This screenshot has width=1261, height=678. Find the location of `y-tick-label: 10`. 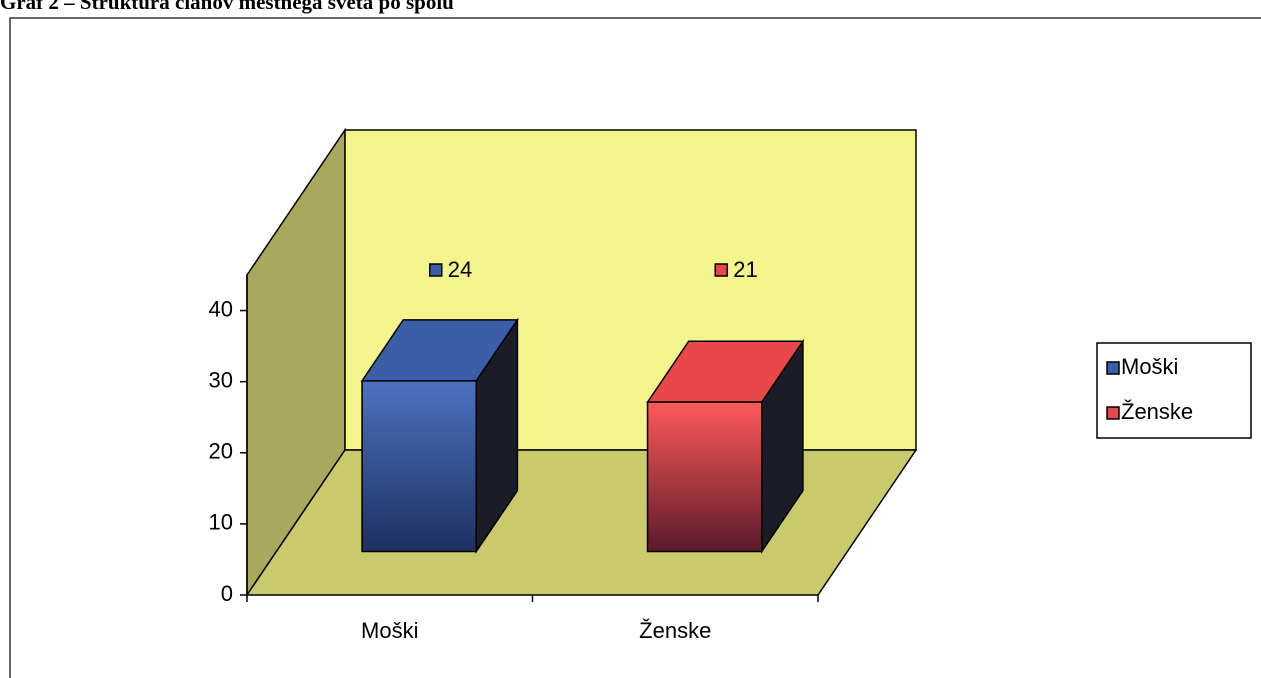

y-tick-label: 10 is located at coordinates (221, 522).